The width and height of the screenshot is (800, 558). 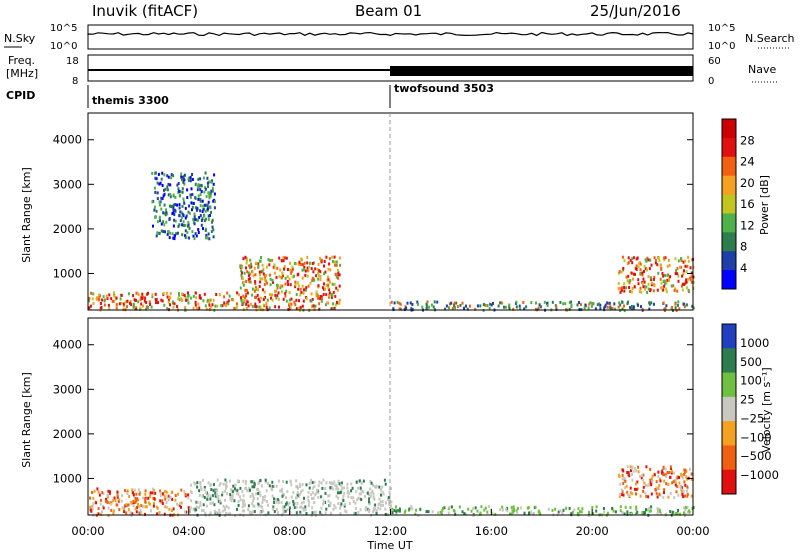 What do you see at coordinates (67, 184) in the screenshot?
I see `ytick-label: 3000` at bounding box center [67, 184].